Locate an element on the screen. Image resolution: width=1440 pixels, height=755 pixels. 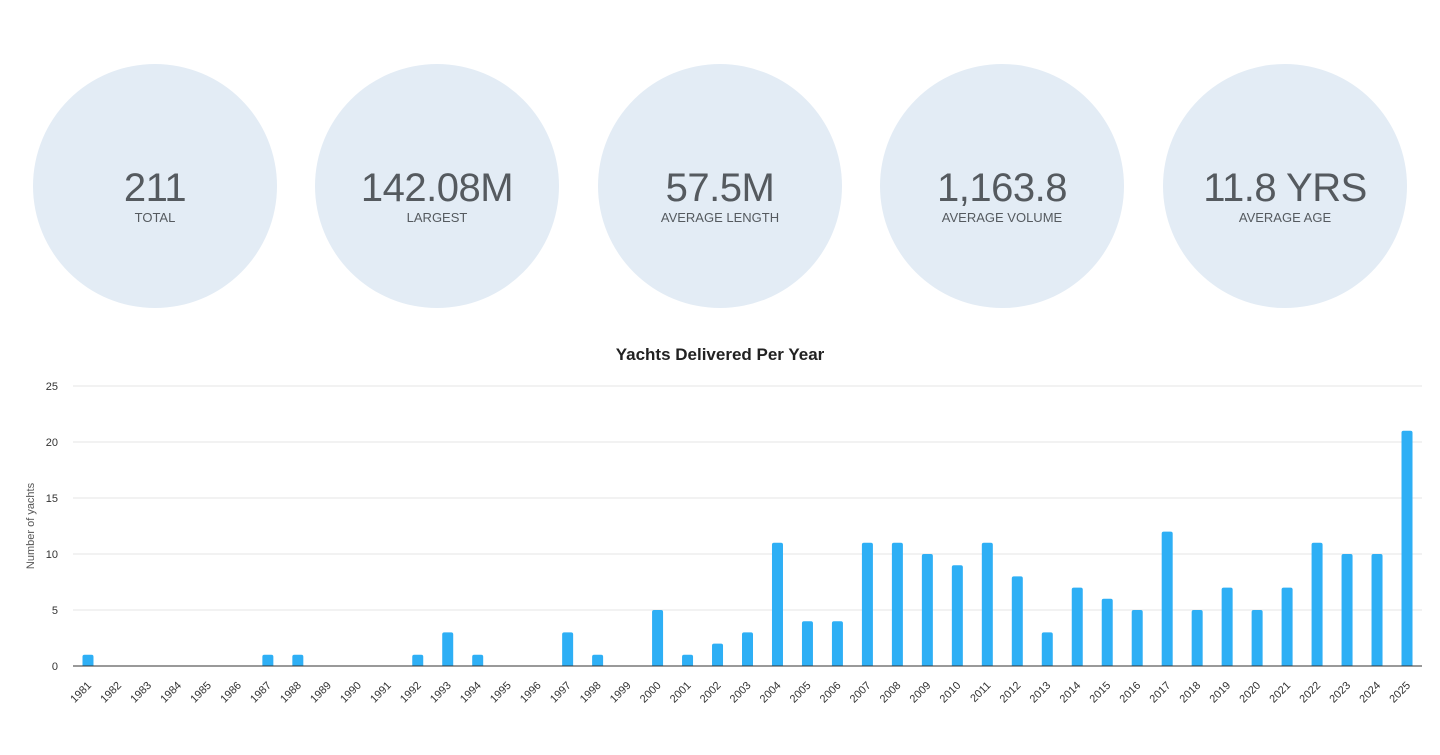
stat-value: 211 is located at coordinates (155, 188).